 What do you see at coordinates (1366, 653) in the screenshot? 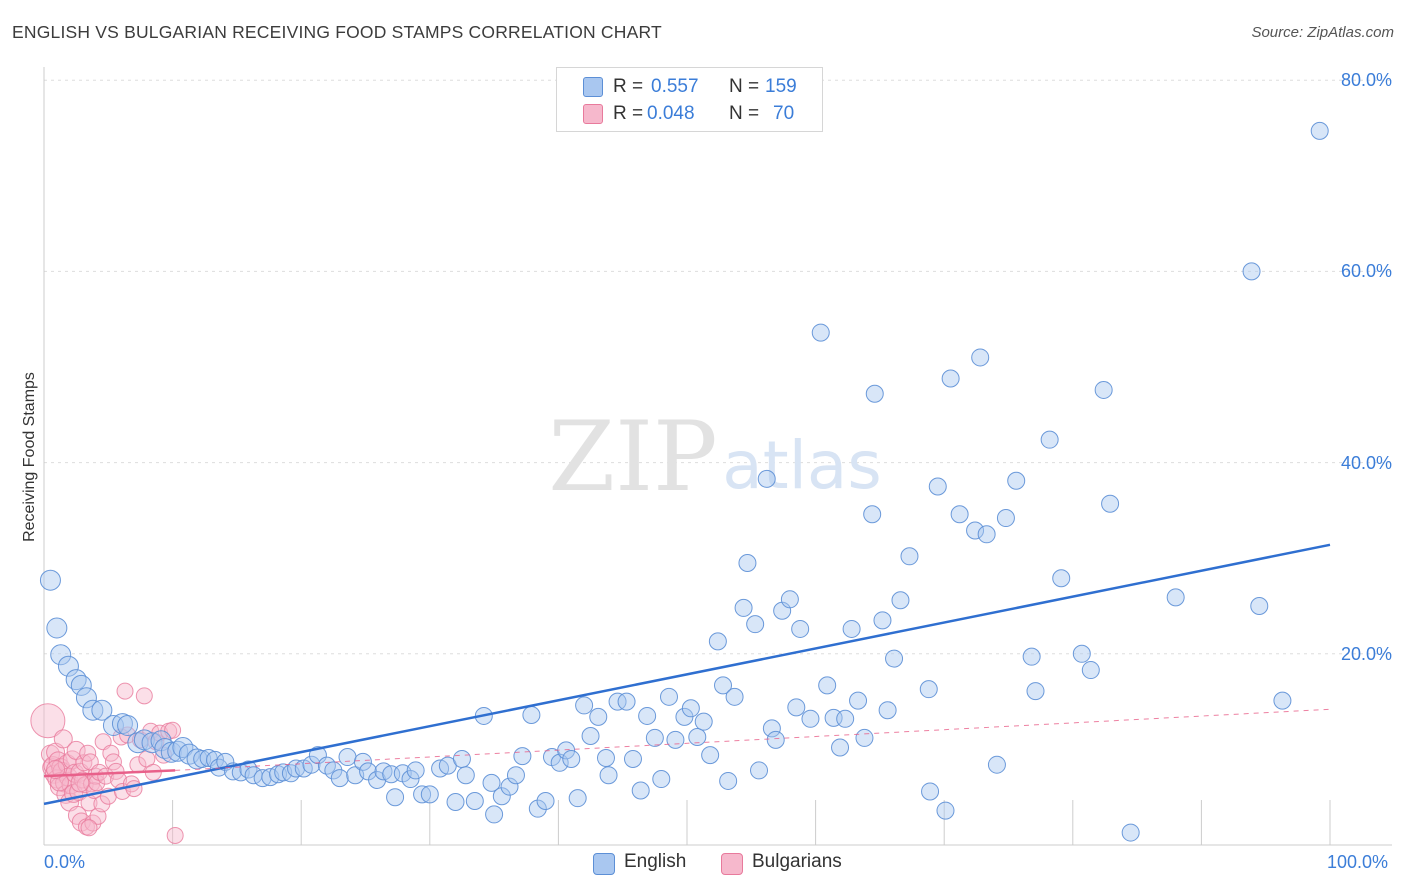
I see `y-tick-label: 20.0%` at bounding box center [1366, 653].